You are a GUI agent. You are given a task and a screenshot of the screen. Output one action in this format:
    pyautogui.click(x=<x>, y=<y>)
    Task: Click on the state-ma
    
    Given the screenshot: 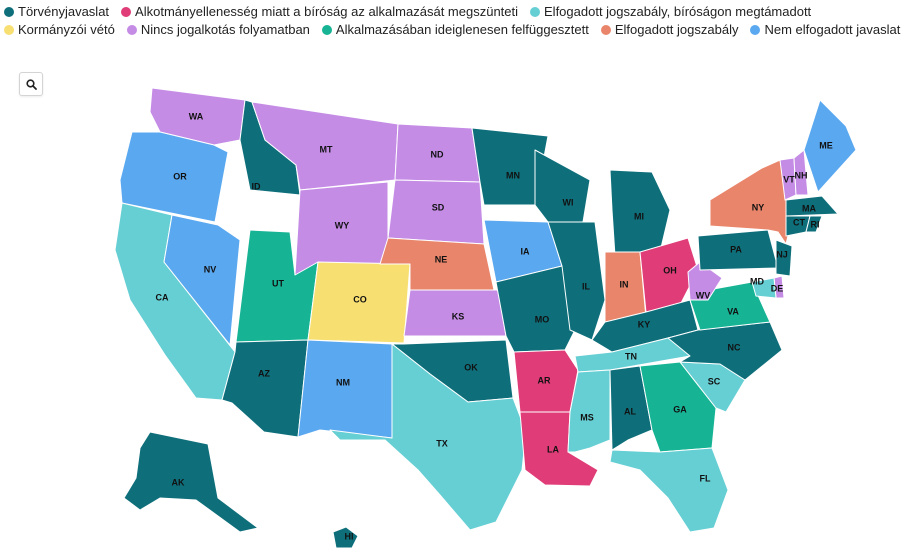 What is the action you would take?
    pyautogui.click(x=812, y=206)
    